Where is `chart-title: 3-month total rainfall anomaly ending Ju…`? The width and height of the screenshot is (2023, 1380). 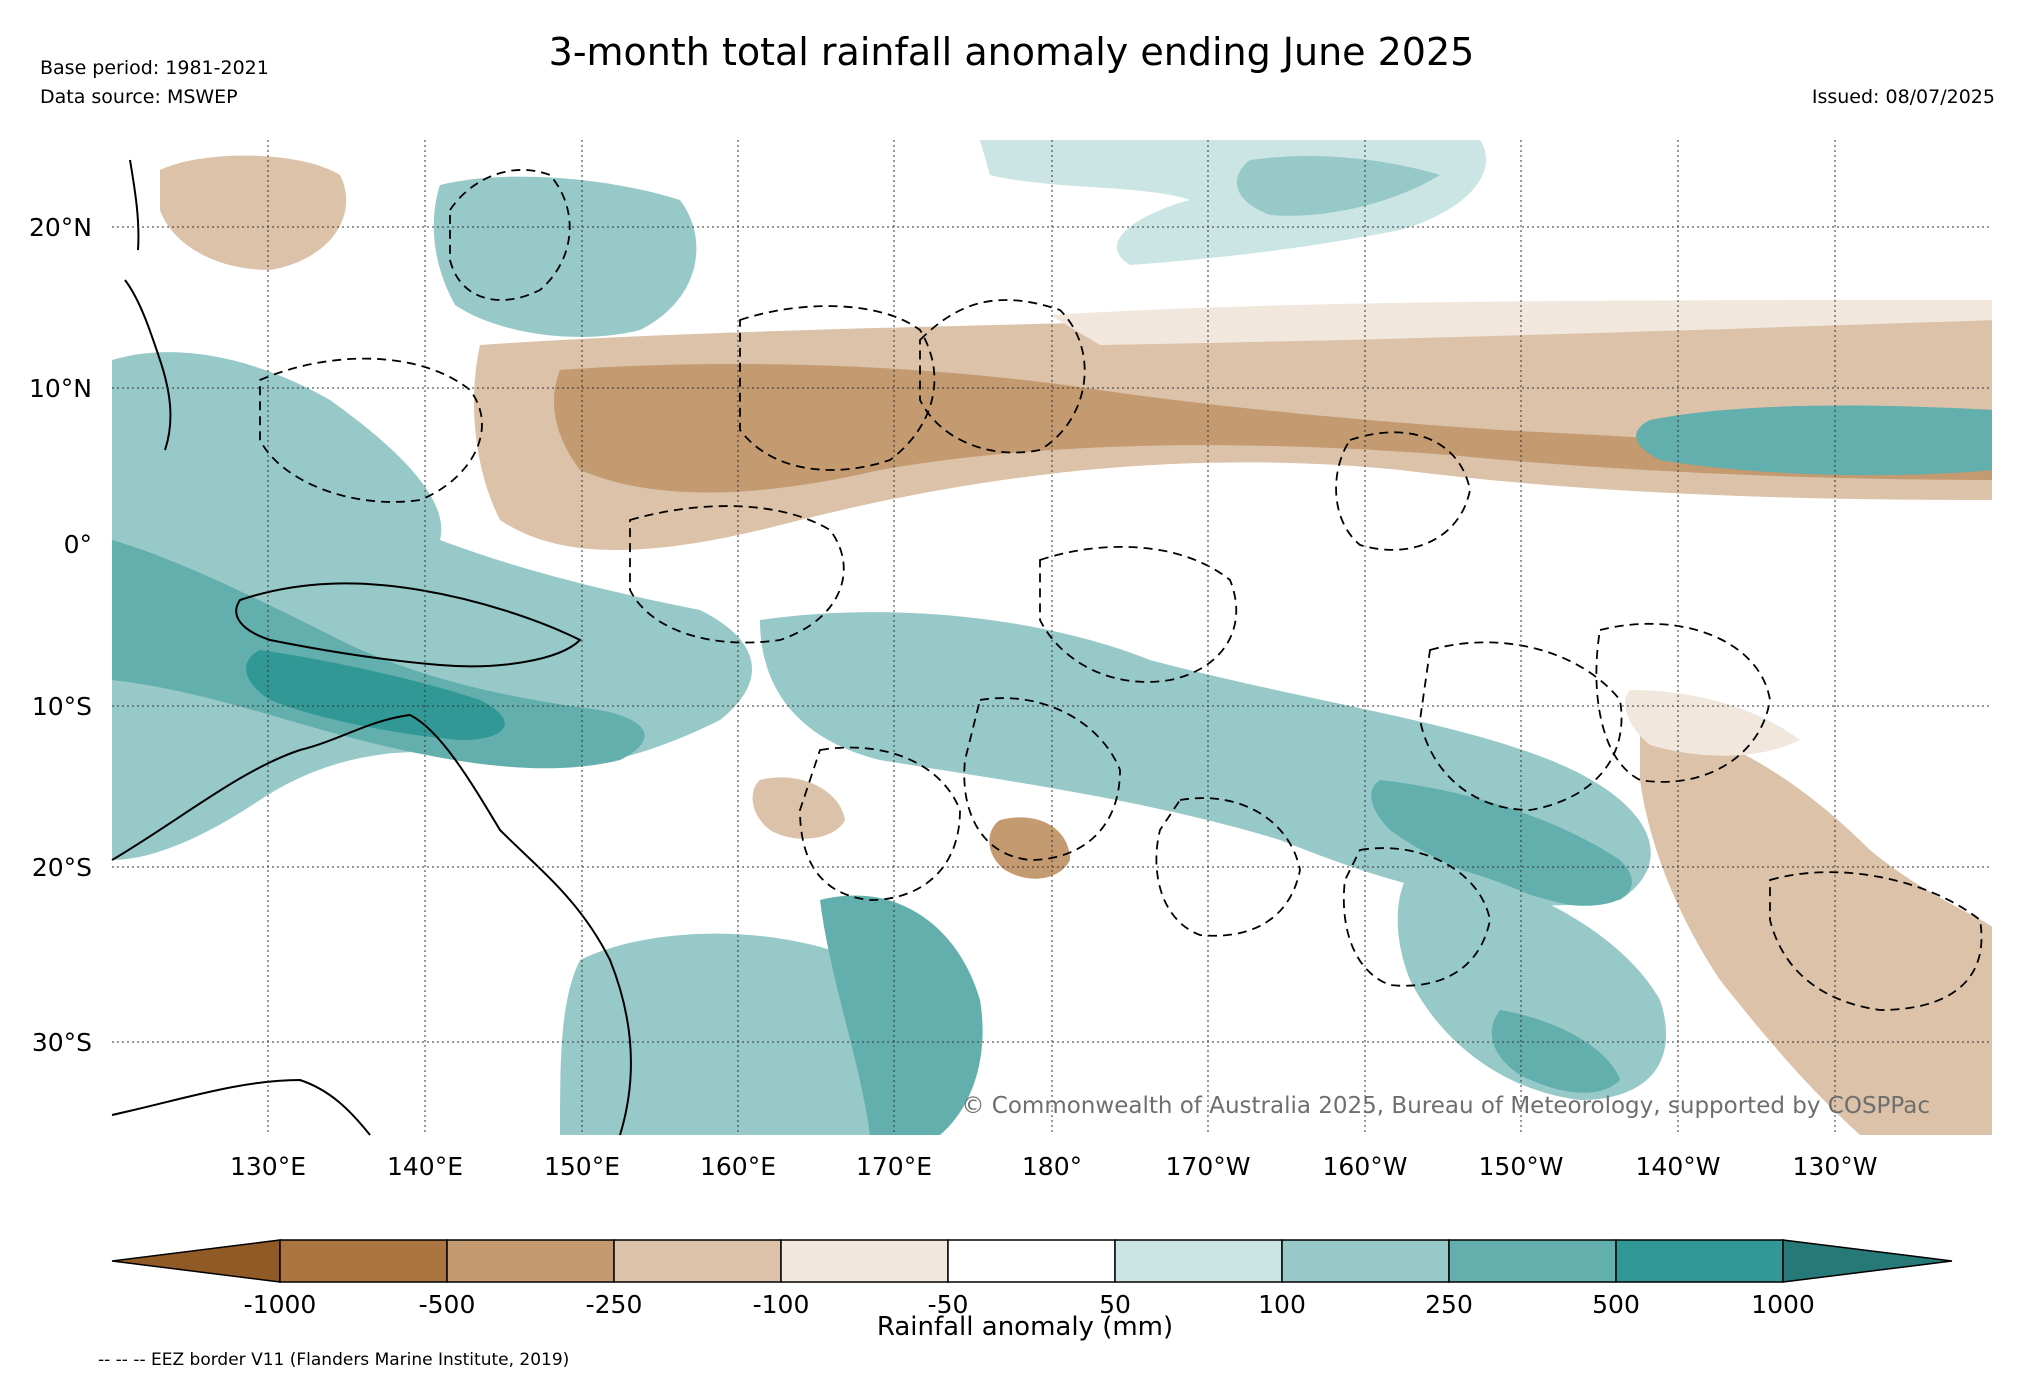
chart-title: 3-month total rainfall anomaly ending Ju… is located at coordinates (1011, 52).